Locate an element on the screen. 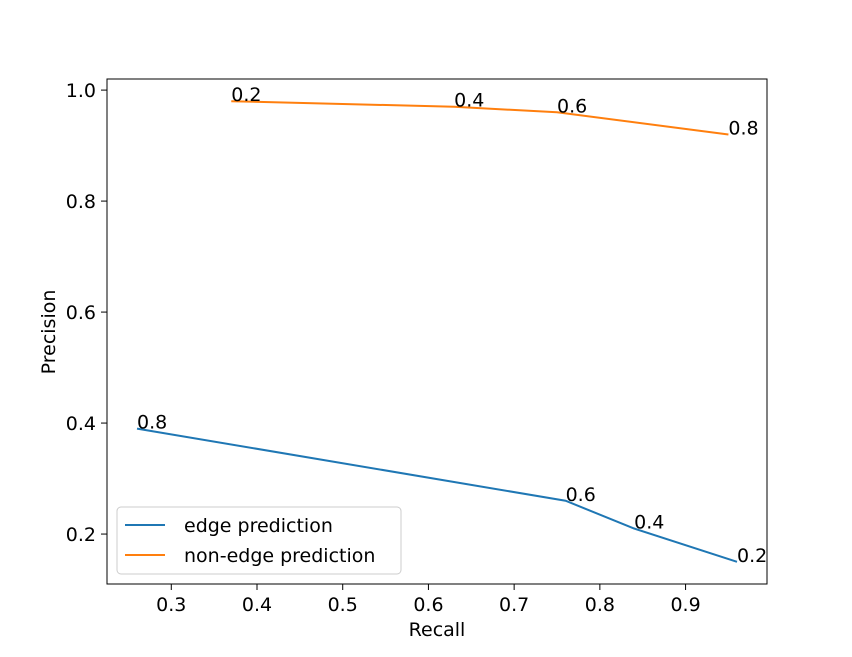  y-tick-label: 0.6 is located at coordinates (81, 313).